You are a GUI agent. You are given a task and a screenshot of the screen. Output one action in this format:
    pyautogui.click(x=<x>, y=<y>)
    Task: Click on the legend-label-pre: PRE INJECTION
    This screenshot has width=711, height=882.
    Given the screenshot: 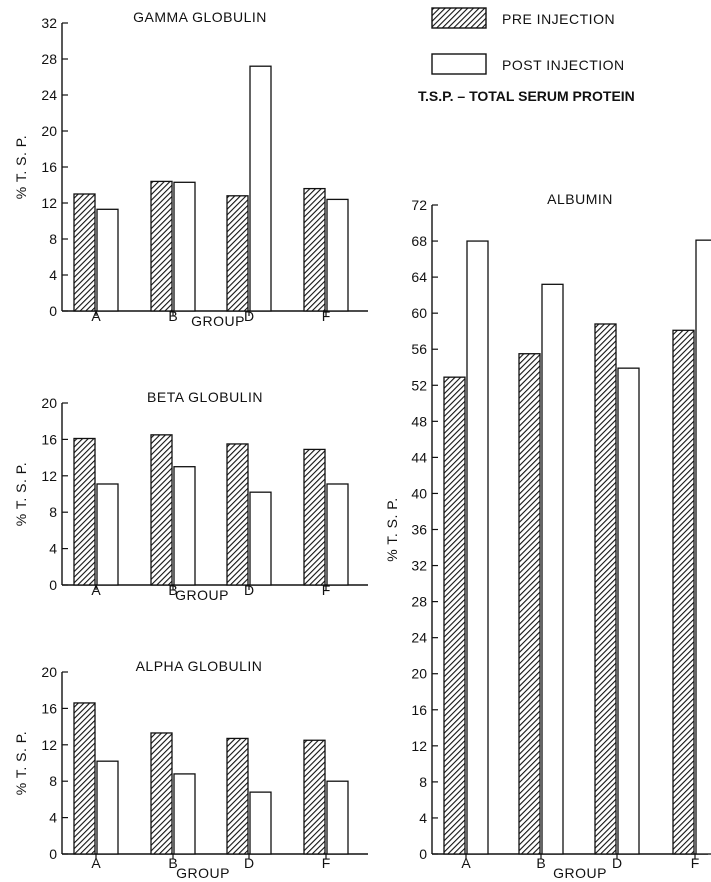 What is the action you would take?
    pyautogui.click(x=558, y=19)
    